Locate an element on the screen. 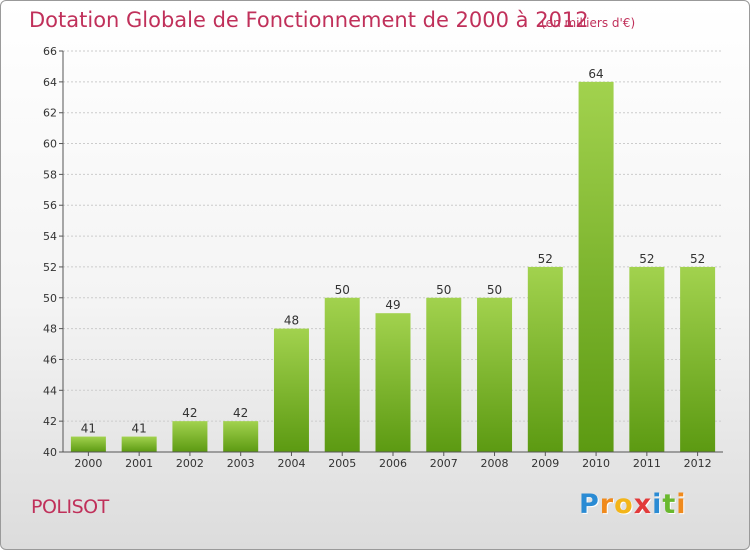  y-tick-label: 66 is located at coordinates (50, 51).